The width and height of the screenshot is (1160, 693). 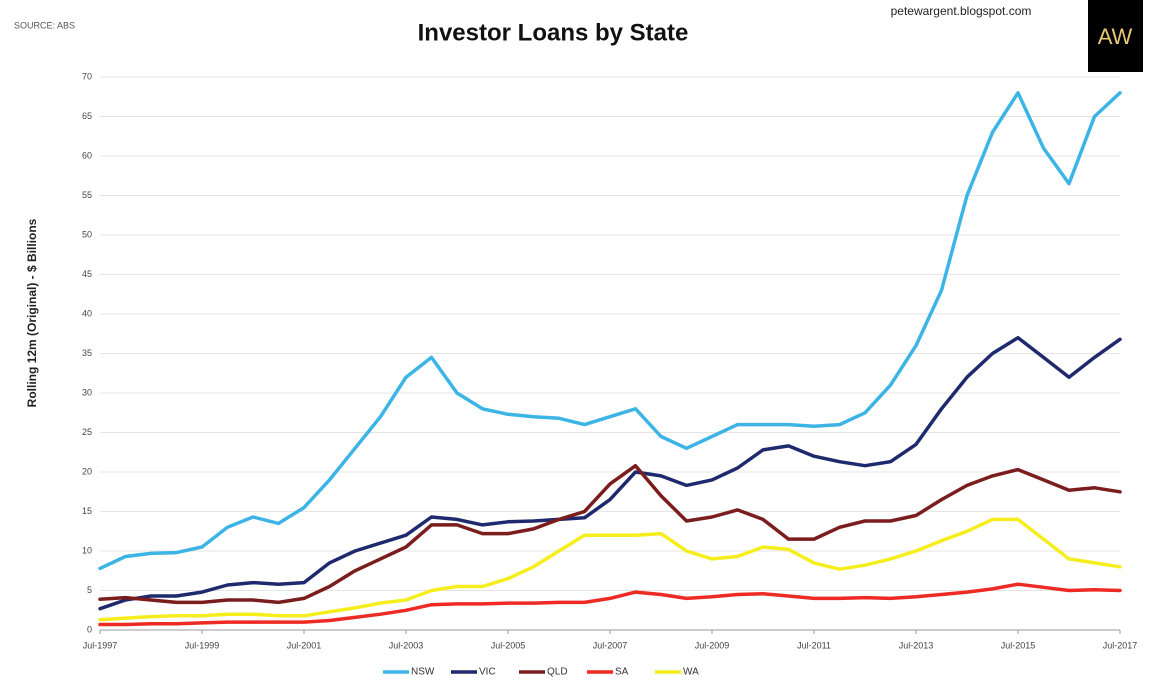 What do you see at coordinates (691, 672) in the screenshot?
I see `legend-label: WA` at bounding box center [691, 672].